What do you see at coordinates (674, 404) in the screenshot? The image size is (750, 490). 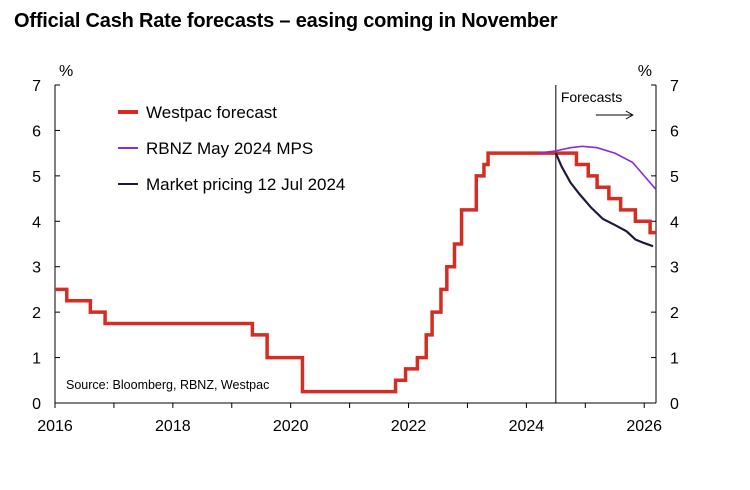 I see `y-tick-label-right: 0` at bounding box center [674, 404].